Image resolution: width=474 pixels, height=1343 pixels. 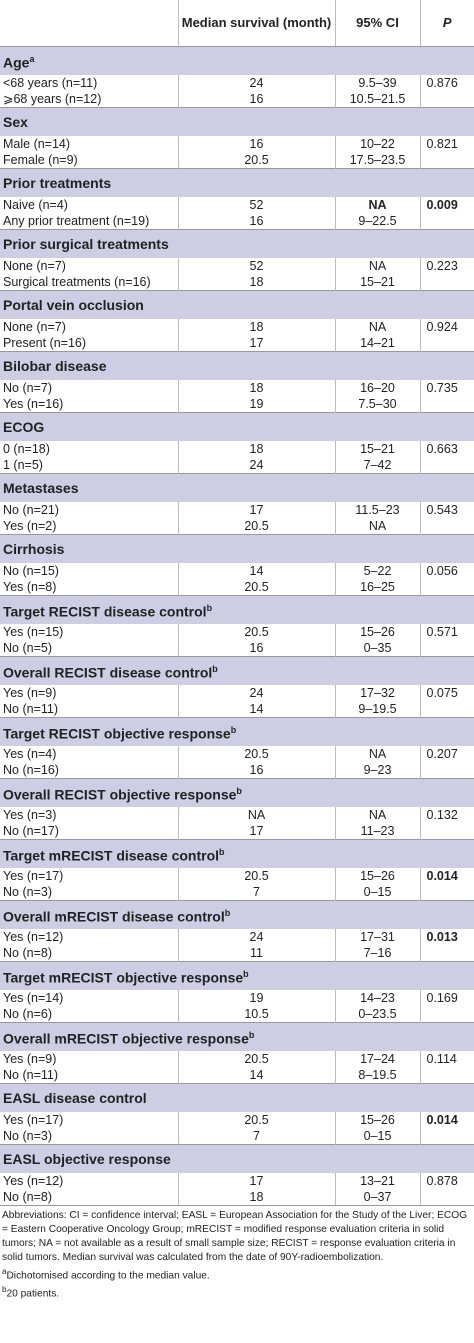 I want to click on cell: 0.223, so click(x=446, y=266).